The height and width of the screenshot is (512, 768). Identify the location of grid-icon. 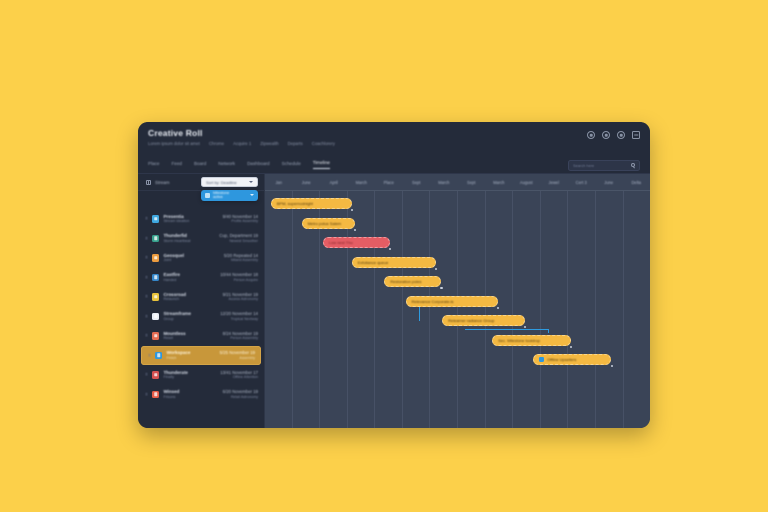
(148, 182).